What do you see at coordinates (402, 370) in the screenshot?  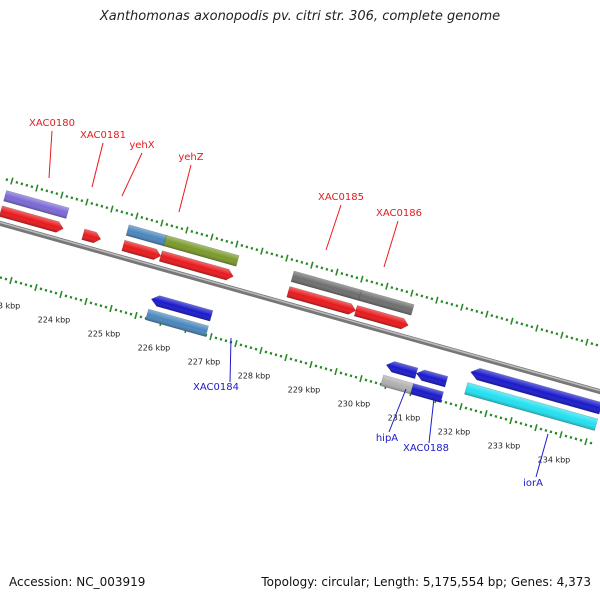 I see `gene-hipa-cds-arrow` at bounding box center [402, 370].